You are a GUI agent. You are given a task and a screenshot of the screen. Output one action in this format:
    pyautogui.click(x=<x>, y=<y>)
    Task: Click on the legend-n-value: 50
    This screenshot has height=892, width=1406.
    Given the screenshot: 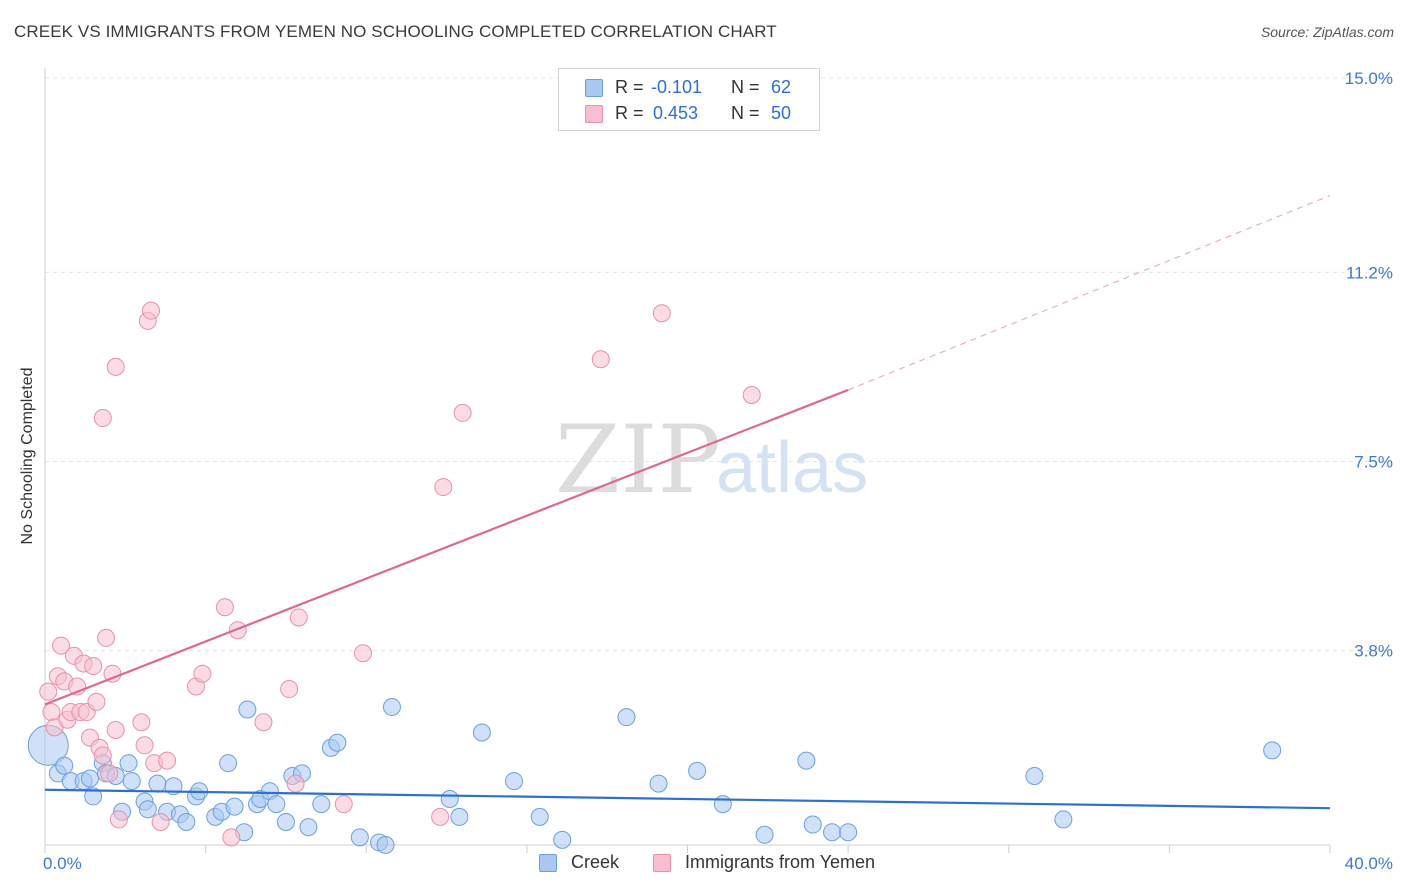 What is the action you would take?
    pyautogui.click(x=781, y=113)
    